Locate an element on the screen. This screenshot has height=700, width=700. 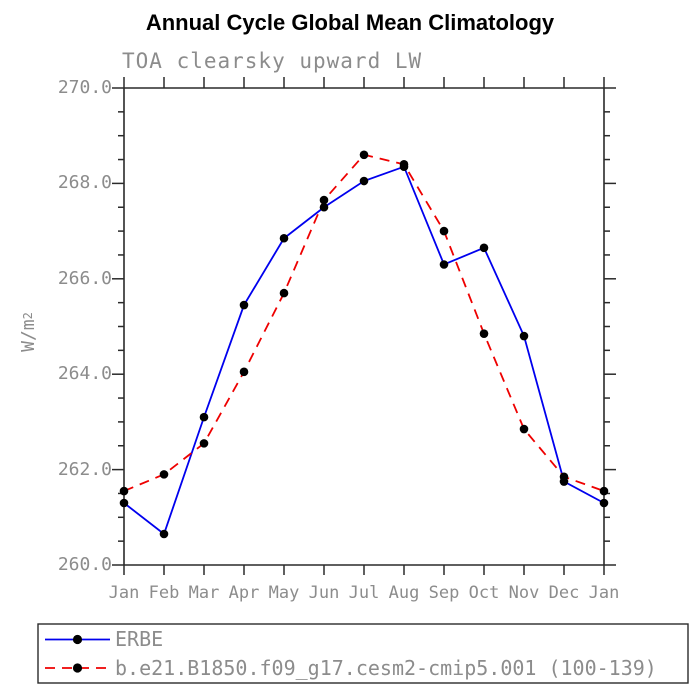
x-tick-label: Jul is located at coordinates (364, 593).